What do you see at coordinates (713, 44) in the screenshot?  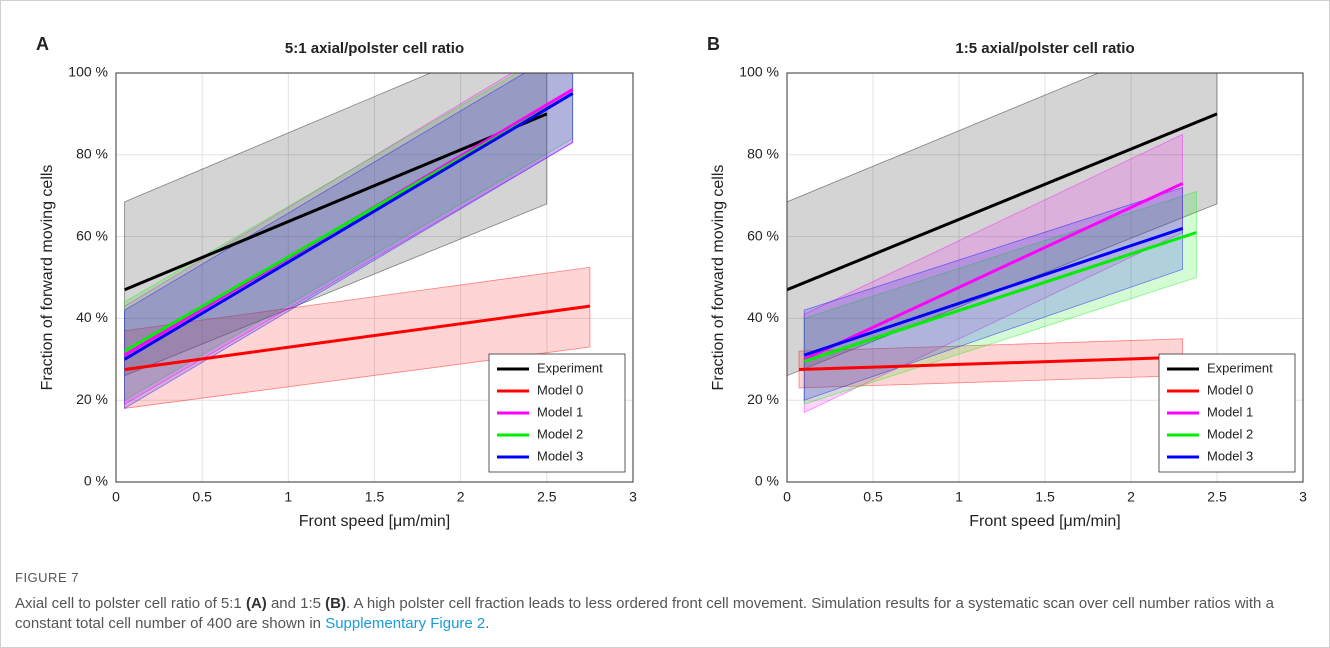 I see `panel-label: B` at bounding box center [713, 44].